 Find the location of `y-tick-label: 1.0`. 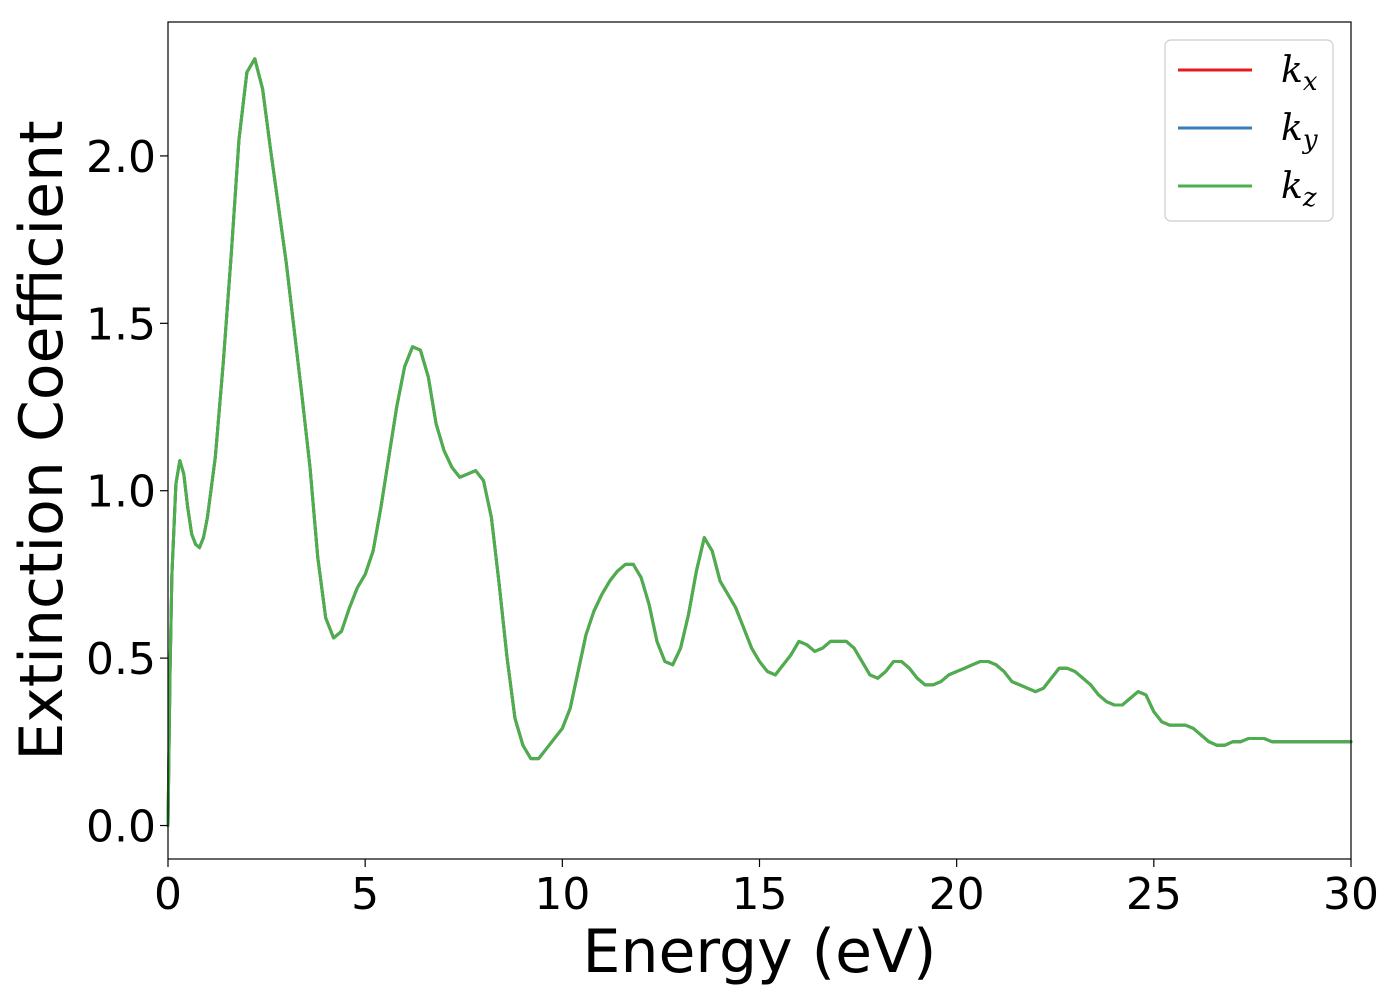

y-tick-label: 1.0 is located at coordinates (121, 492).